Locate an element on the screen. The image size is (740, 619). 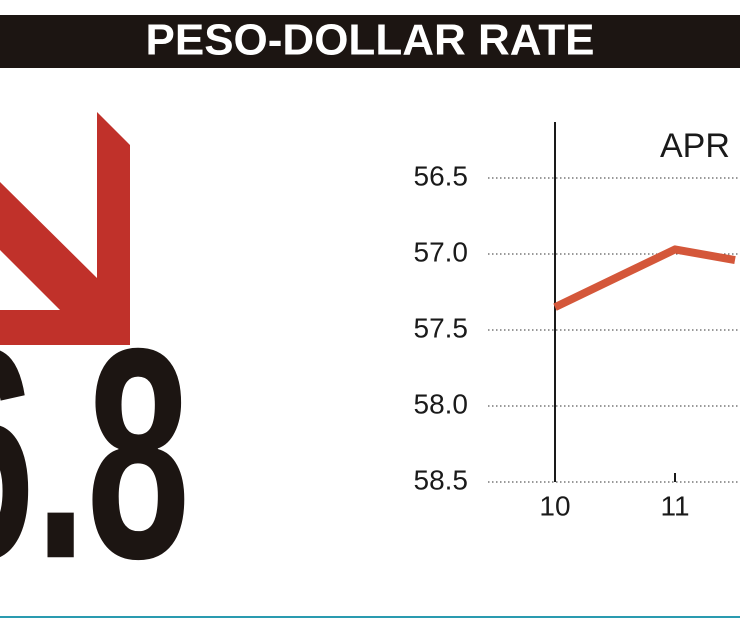
y-tick-label: 56.5 is located at coordinates (441, 175).